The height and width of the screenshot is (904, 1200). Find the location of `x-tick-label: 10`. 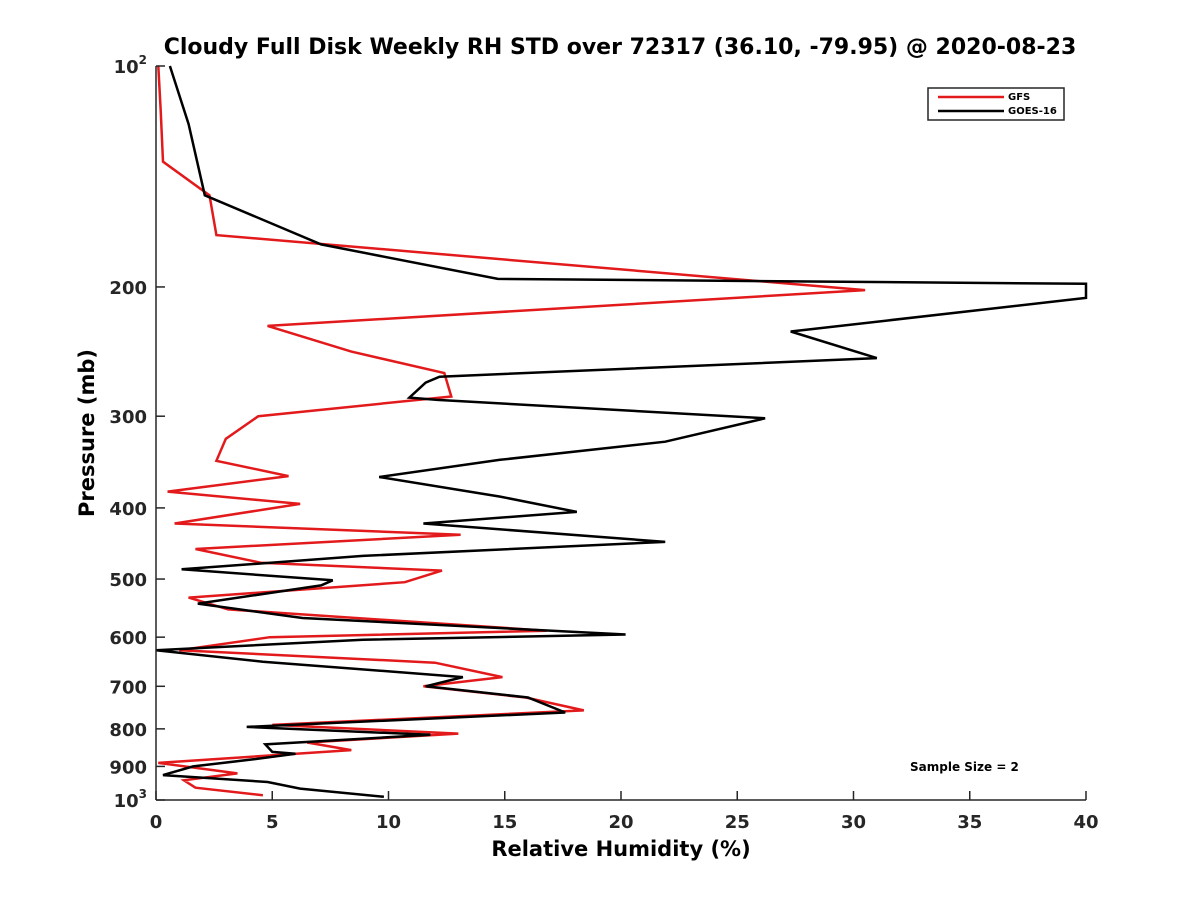

x-tick-label: 10 is located at coordinates (388, 822).